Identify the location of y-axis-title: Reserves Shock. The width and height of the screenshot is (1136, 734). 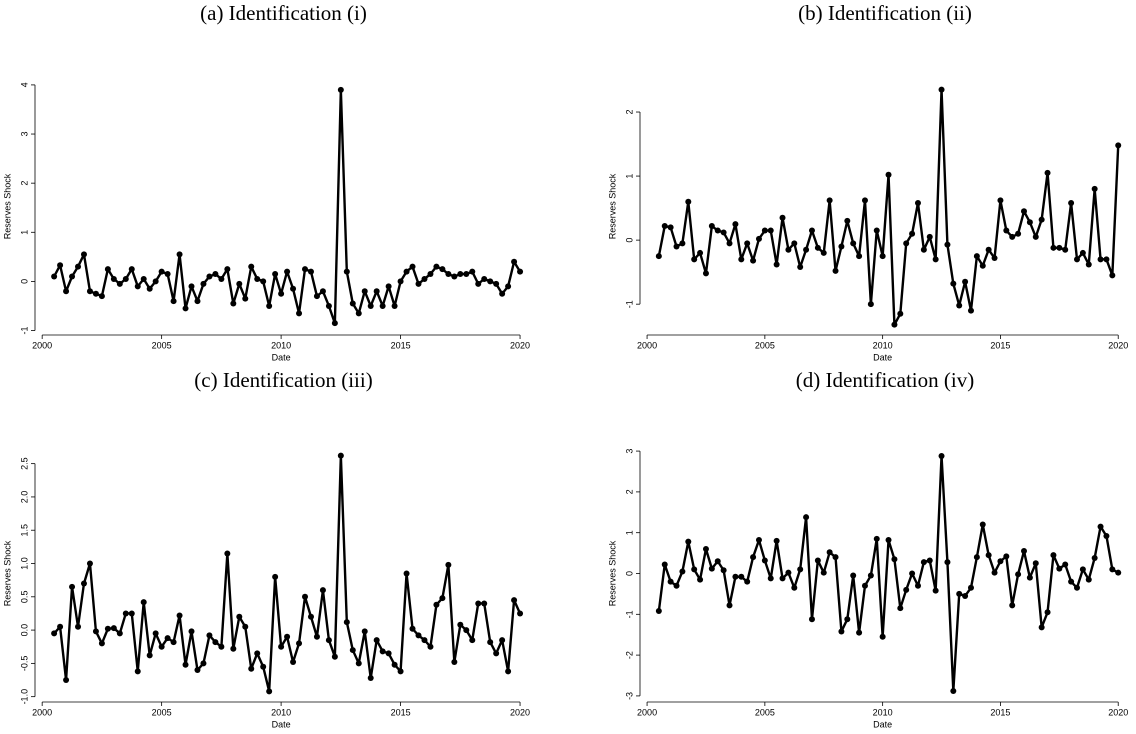
(7, 206).